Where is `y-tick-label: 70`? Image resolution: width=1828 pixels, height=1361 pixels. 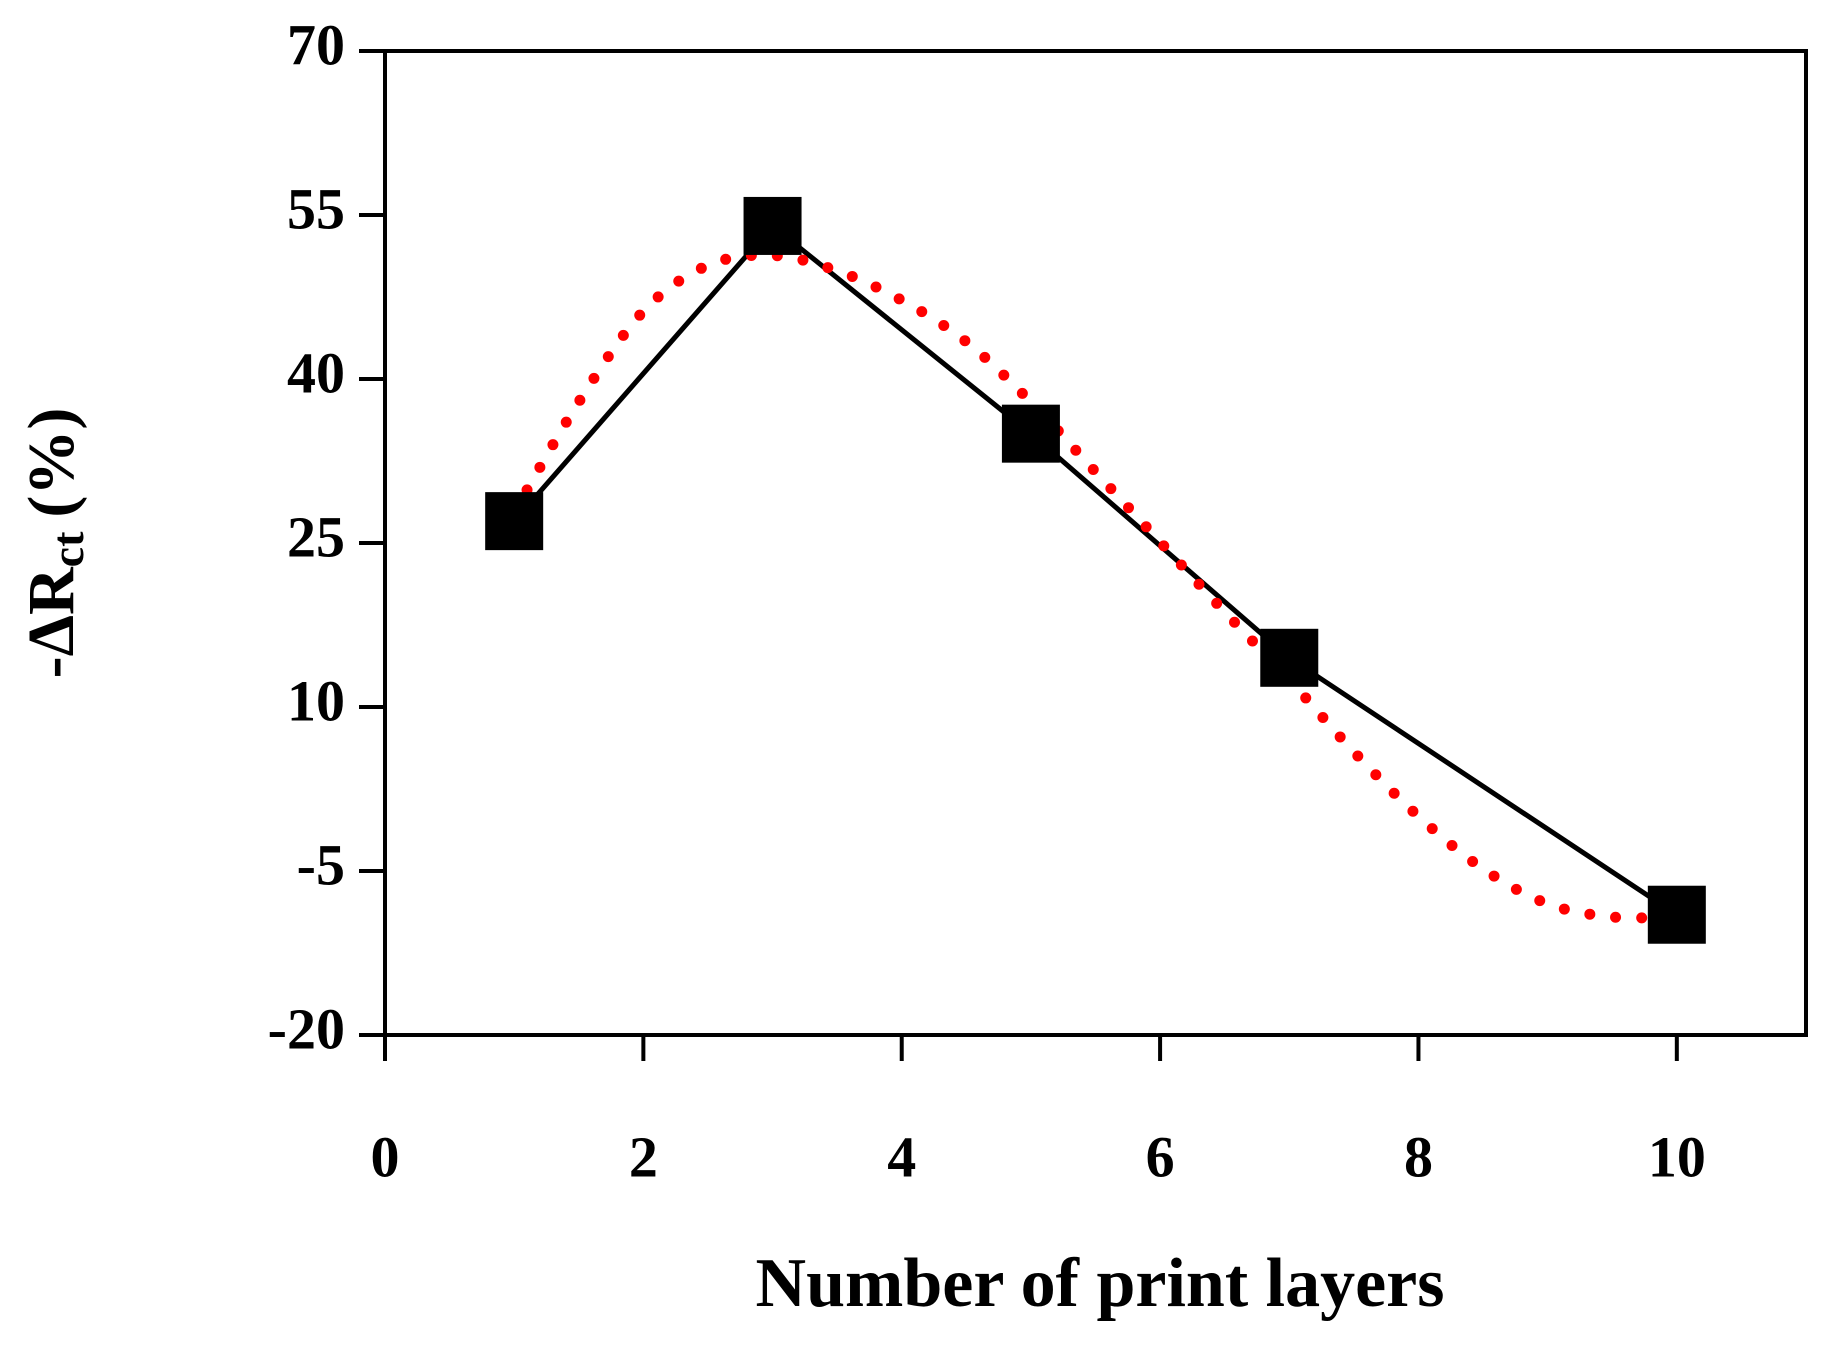
y-tick-label: 70 is located at coordinates (316, 44).